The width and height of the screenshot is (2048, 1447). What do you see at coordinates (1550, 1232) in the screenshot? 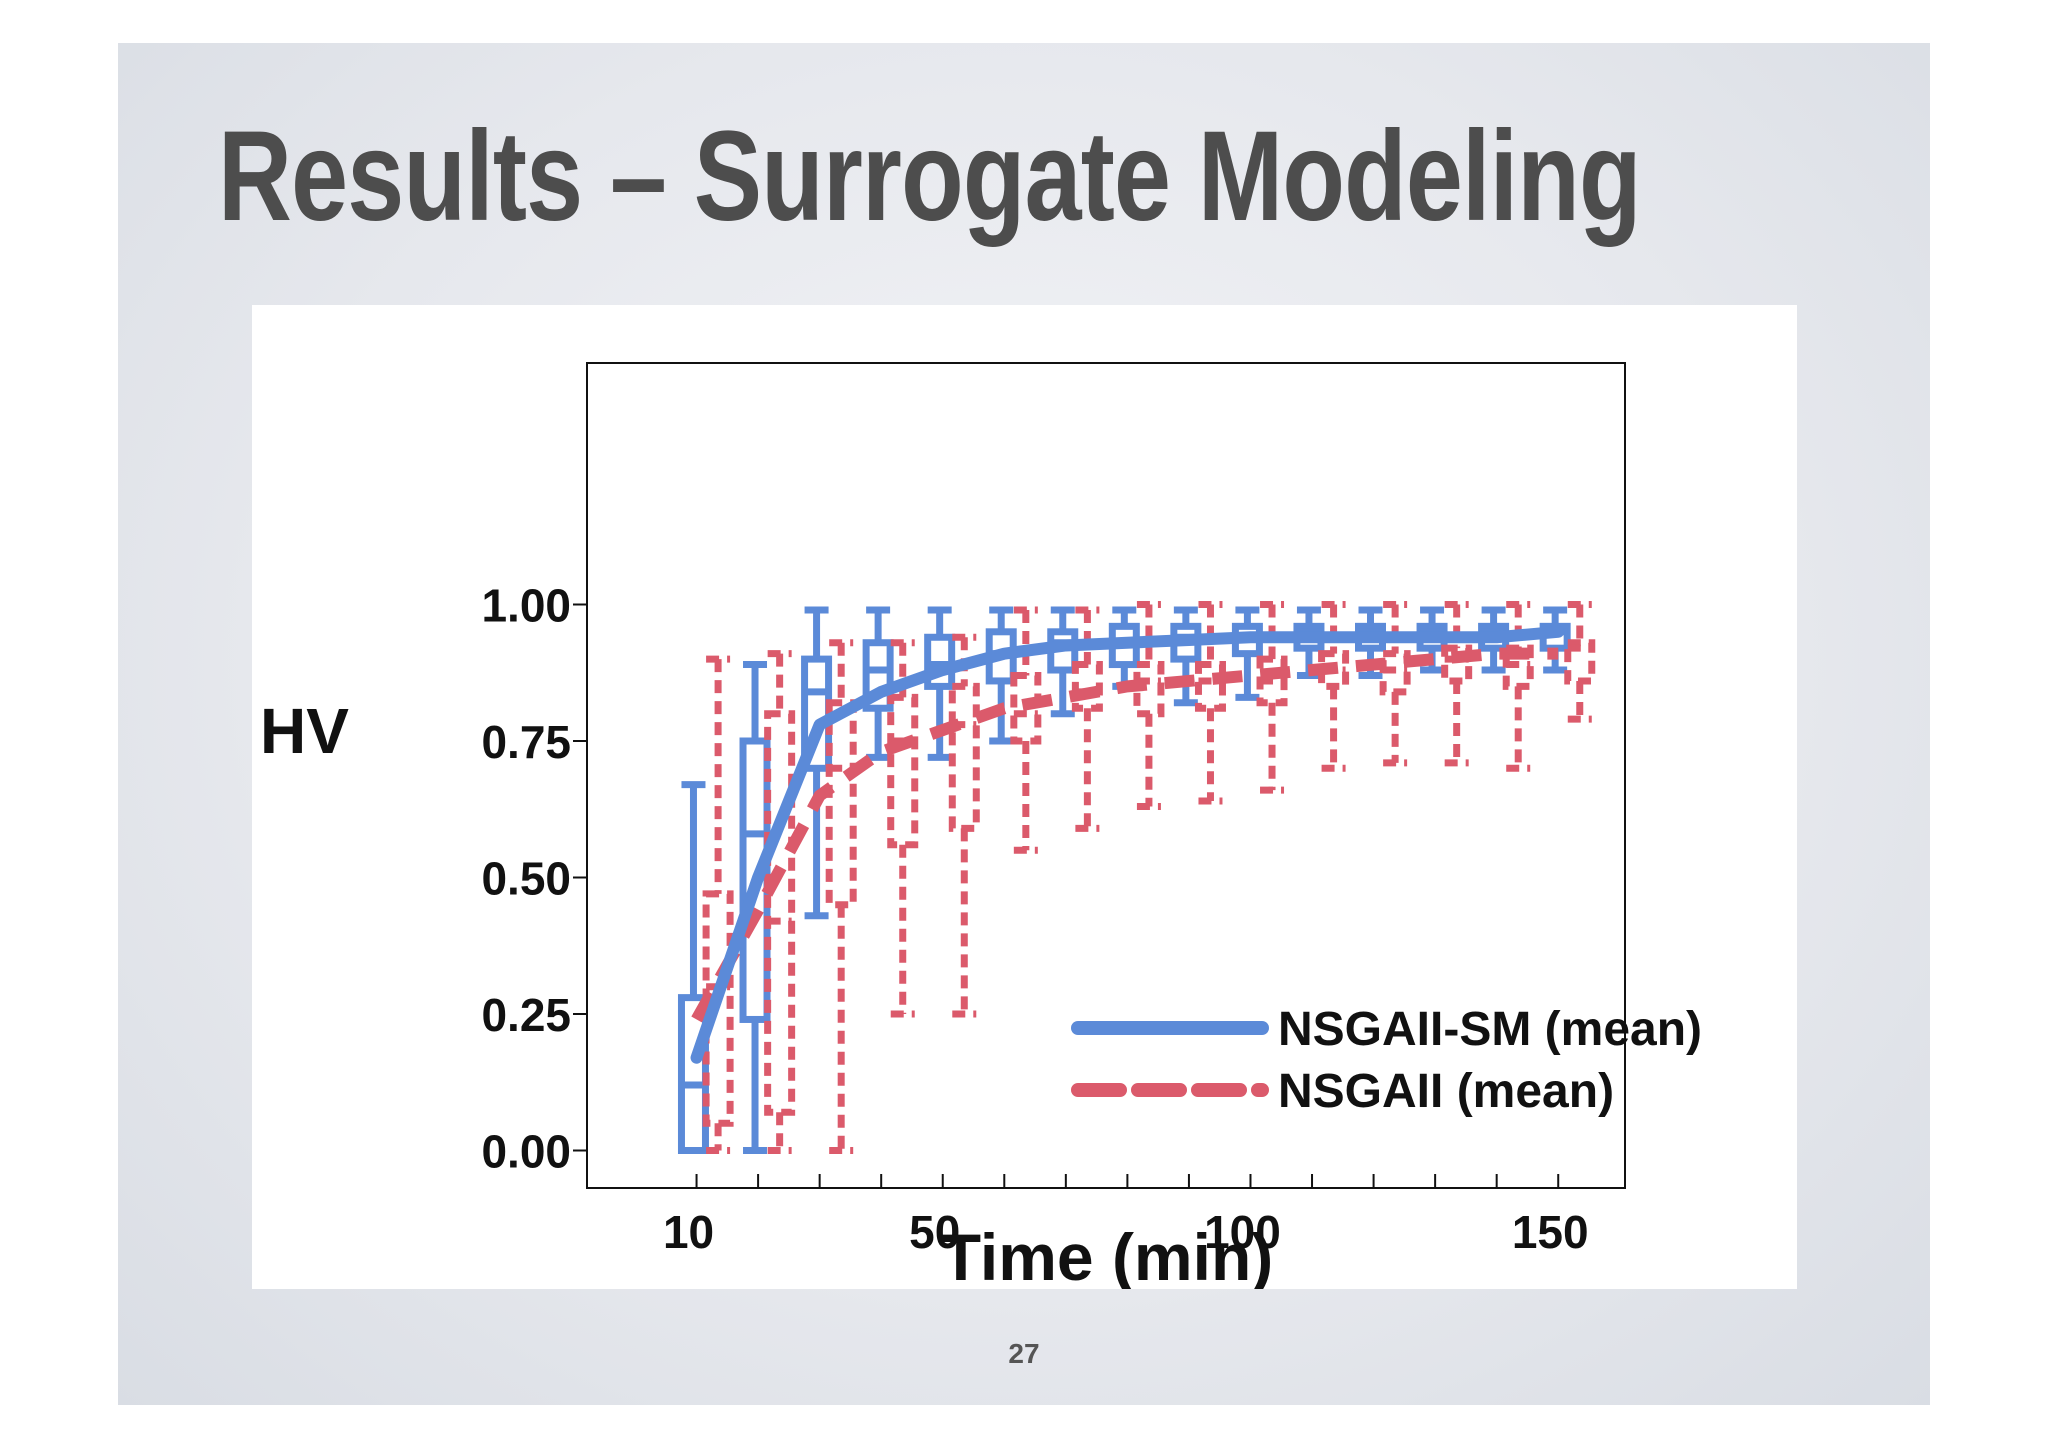
I see `x-tick-label: 150` at bounding box center [1550, 1232].